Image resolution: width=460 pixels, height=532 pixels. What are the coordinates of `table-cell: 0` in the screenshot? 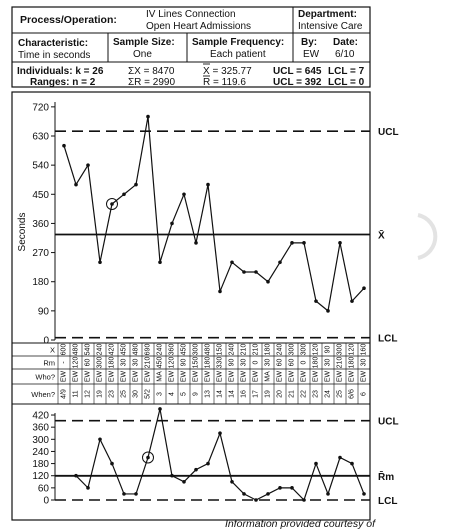 It's located at (304, 362).